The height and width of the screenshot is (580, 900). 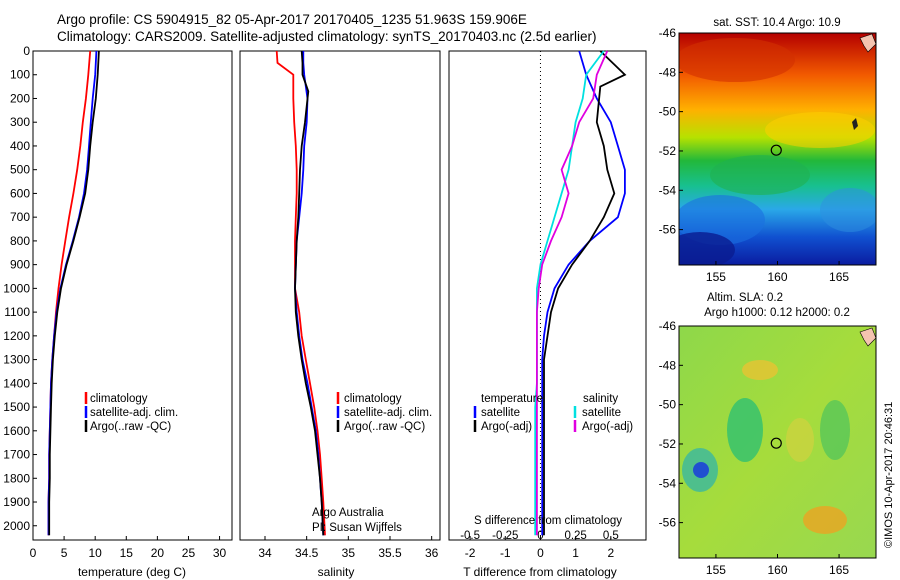 I want to click on depth-tick-label: 1100, so click(x=17, y=312).